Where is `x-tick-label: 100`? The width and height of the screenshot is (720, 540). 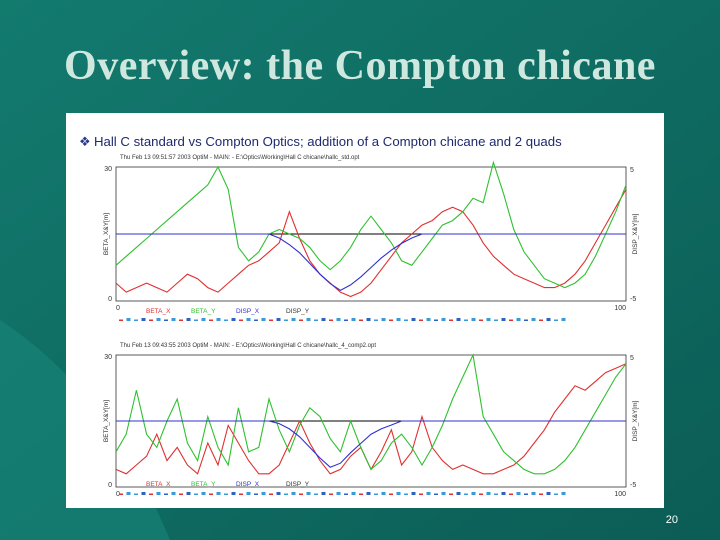
x-tick-label: 100 is located at coordinates (620, 494).